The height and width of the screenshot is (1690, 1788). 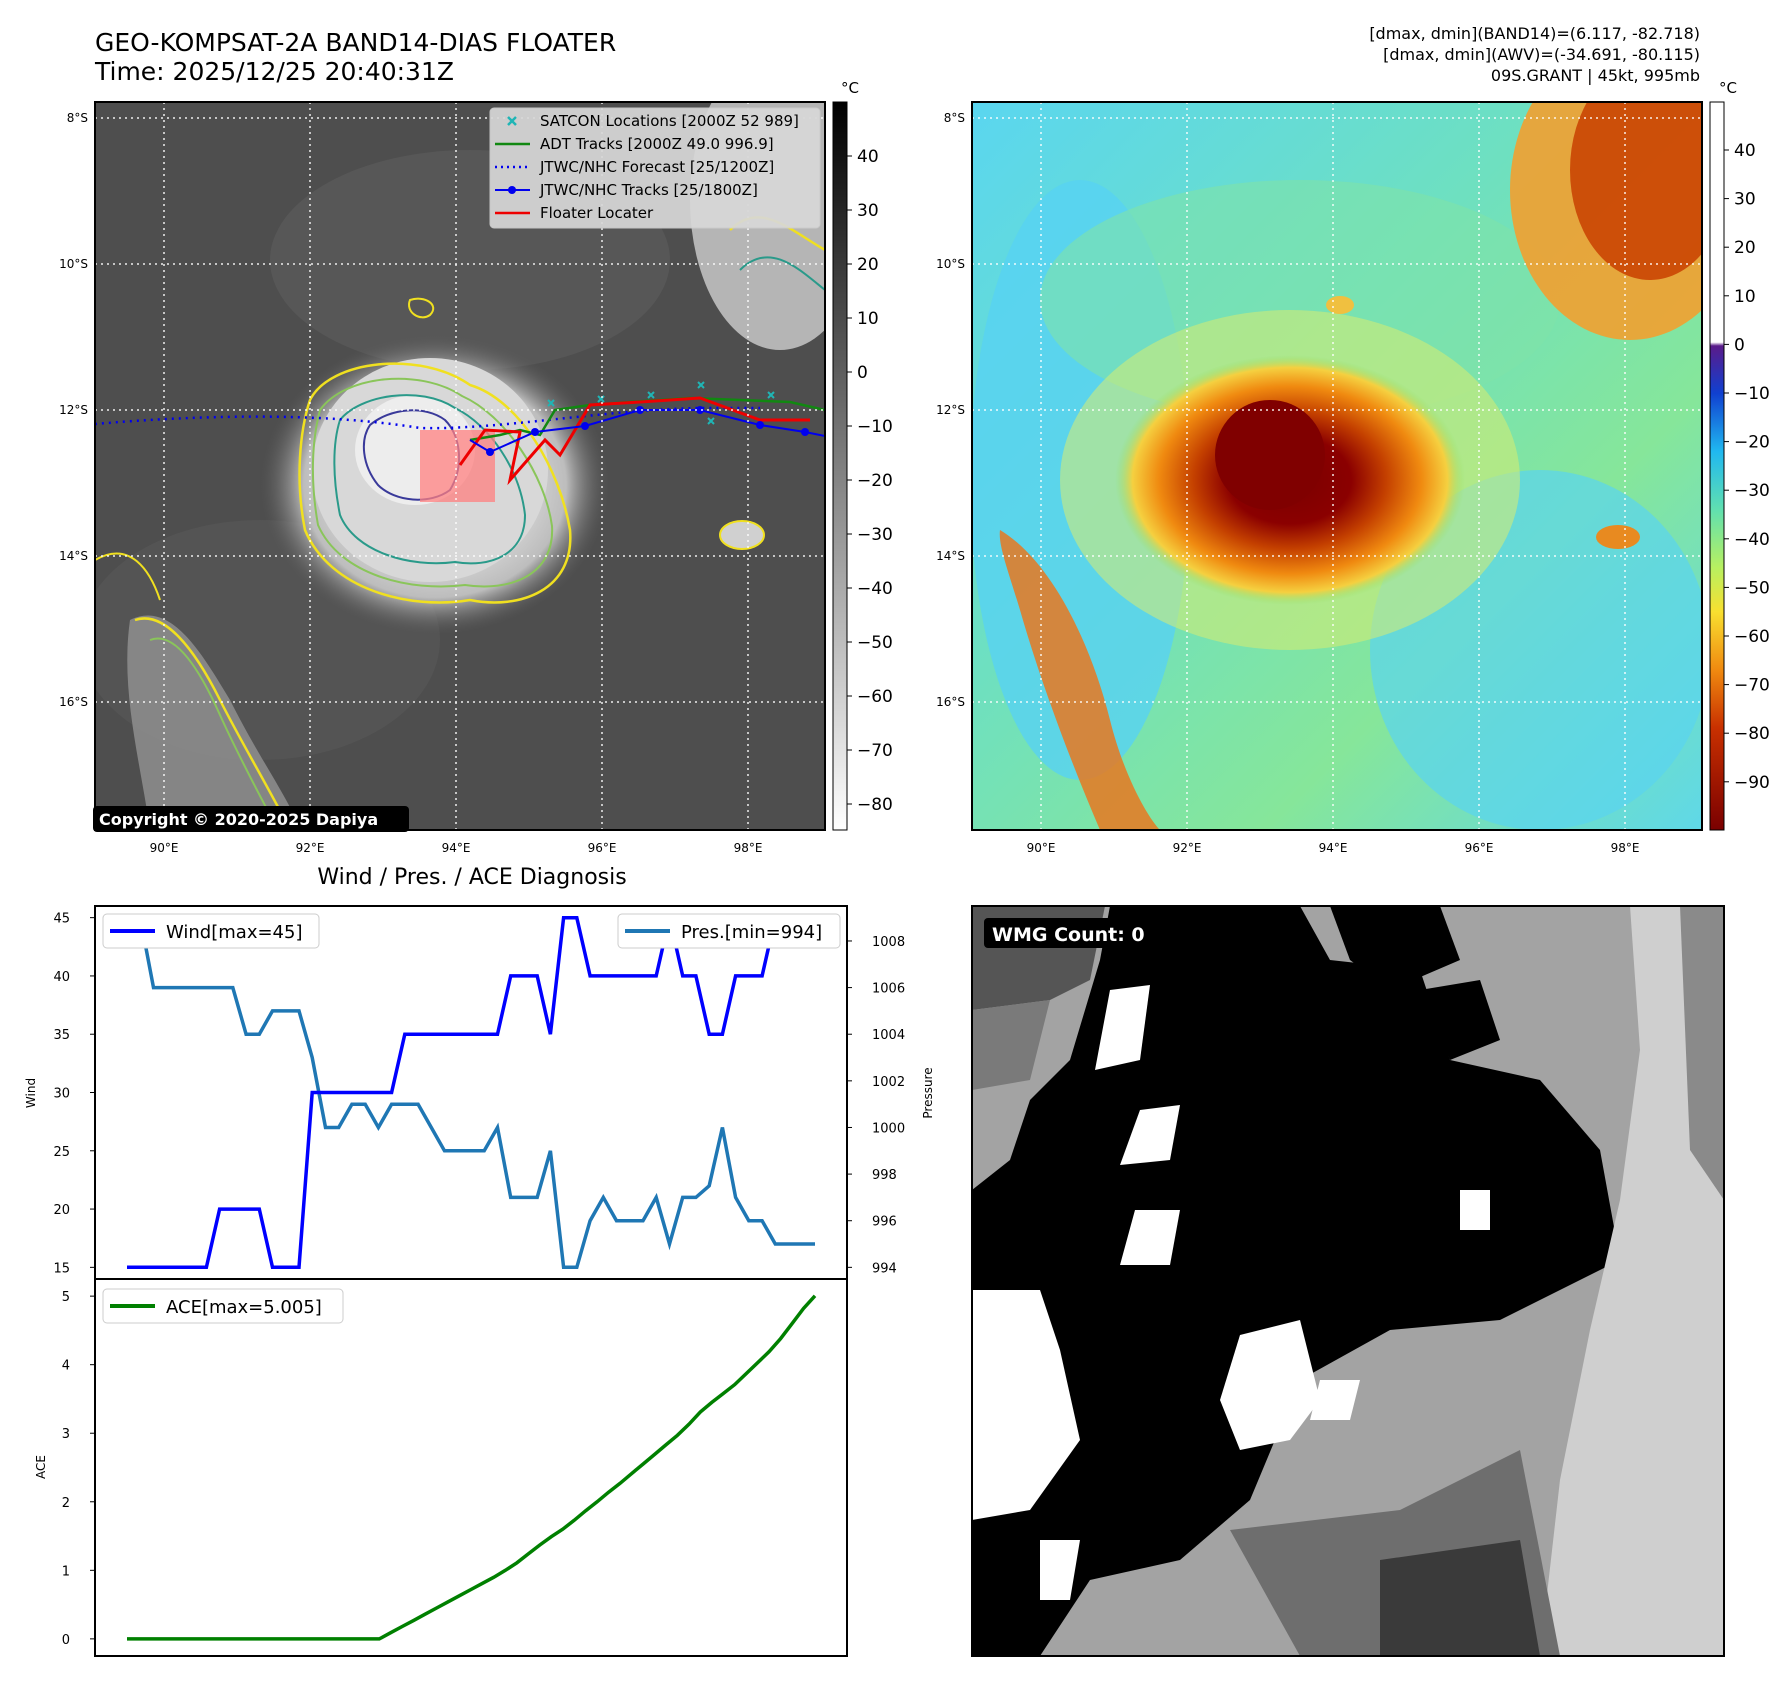 What do you see at coordinates (73, 556) in the screenshot?
I see `ir-lat-14s: 14°S` at bounding box center [73, 556].